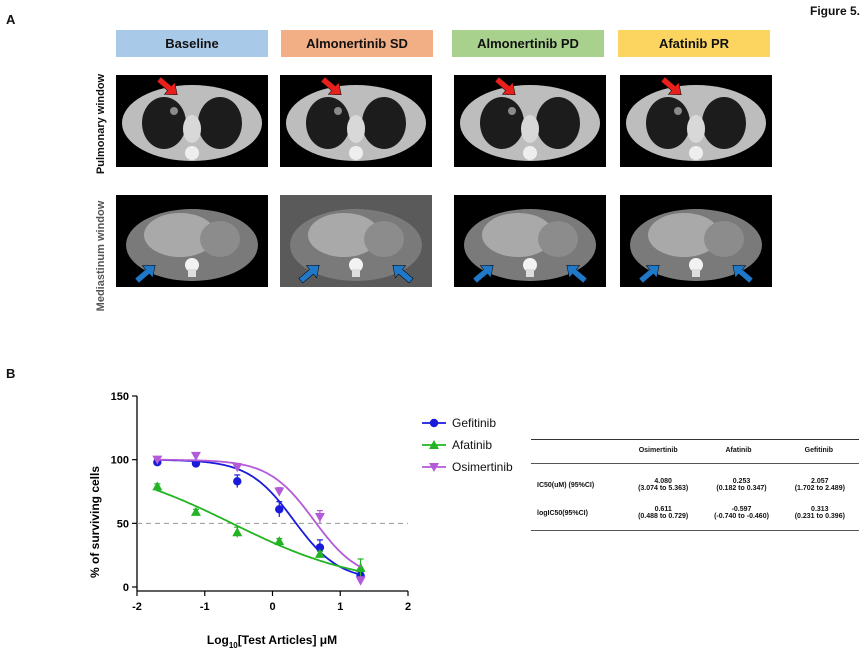 This screenshot has height=652, width=866. I want to click on header-afatinib-pr: Afatinib PR, so click(694, 43).